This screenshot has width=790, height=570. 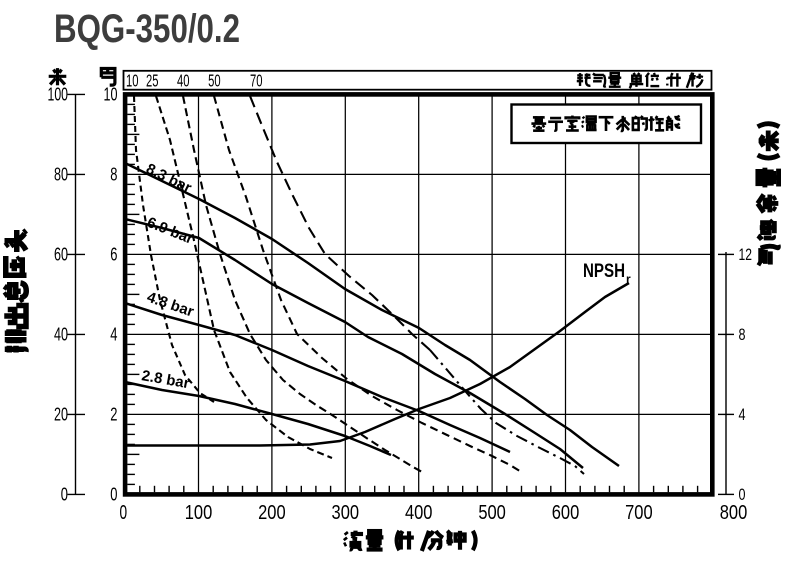 What do you see at coordinates (61, 414) in the screenshot?
I see `svg-text: 20` at bounding box center [61, 414].